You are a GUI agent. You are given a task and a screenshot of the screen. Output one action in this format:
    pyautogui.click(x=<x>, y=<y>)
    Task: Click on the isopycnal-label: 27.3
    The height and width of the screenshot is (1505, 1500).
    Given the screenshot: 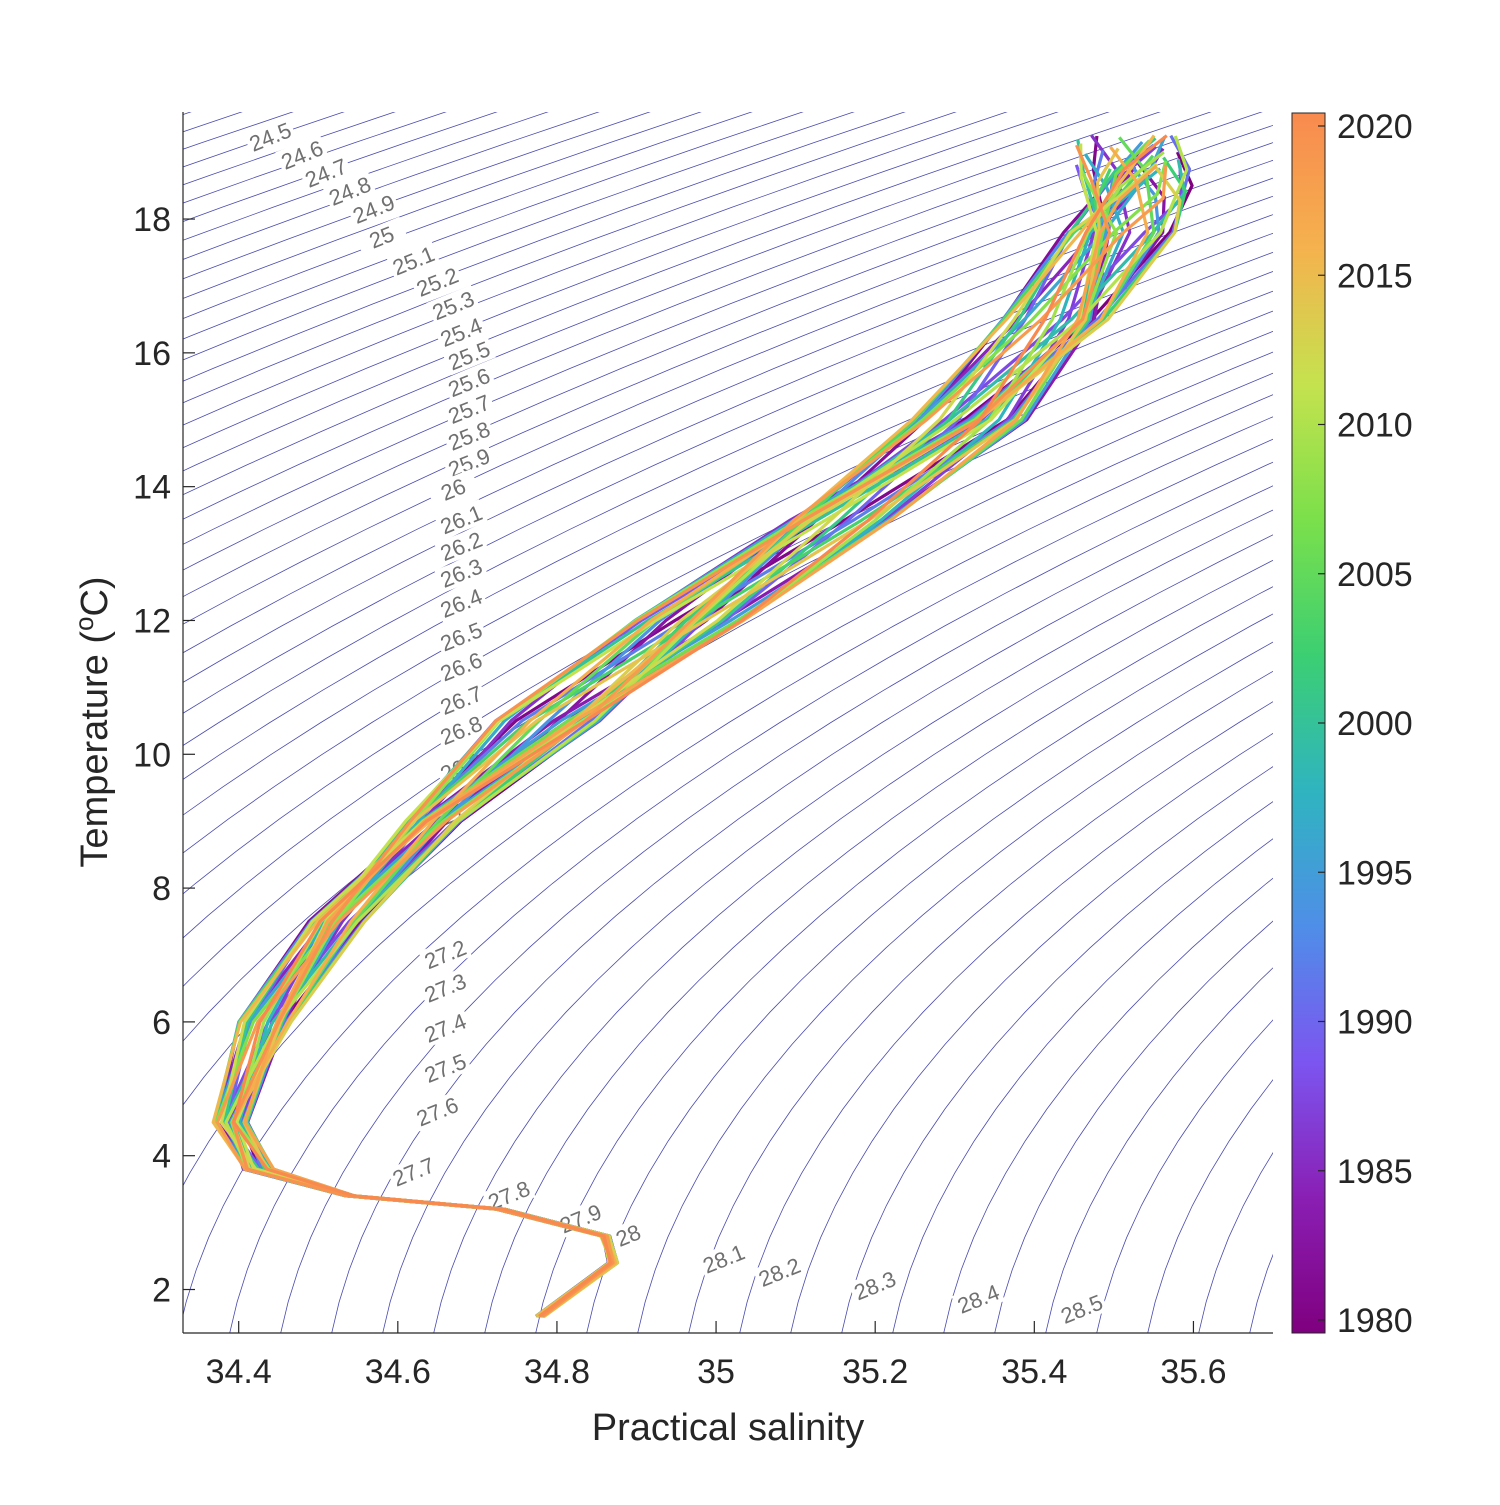 What is the action you would take?
    pyautogui.click(x=445, y=987)
    